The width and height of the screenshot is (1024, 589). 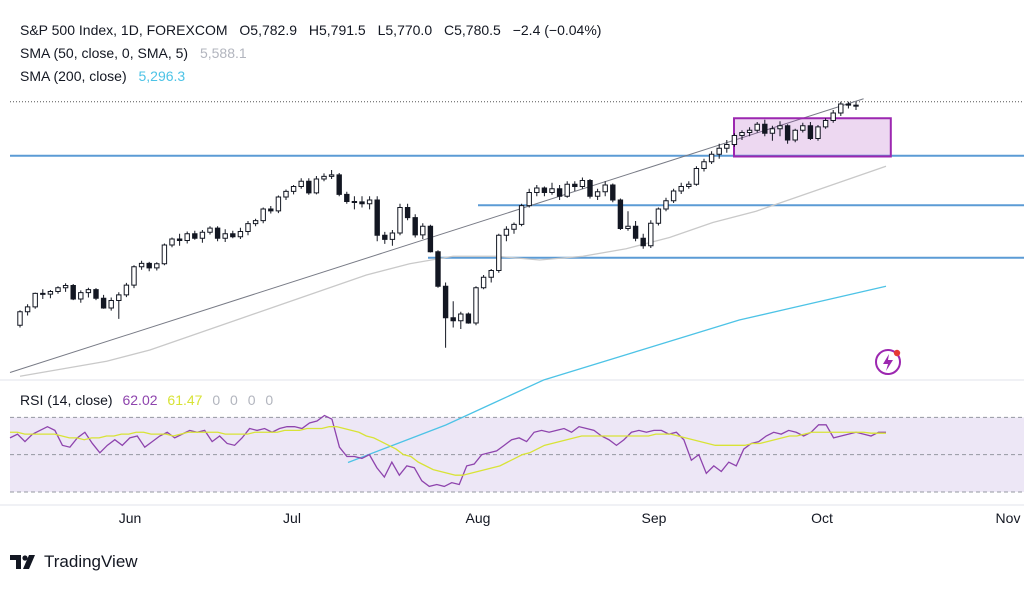 I want to click on rsi-ma-value: 61.47, so click(x=185, y=400).